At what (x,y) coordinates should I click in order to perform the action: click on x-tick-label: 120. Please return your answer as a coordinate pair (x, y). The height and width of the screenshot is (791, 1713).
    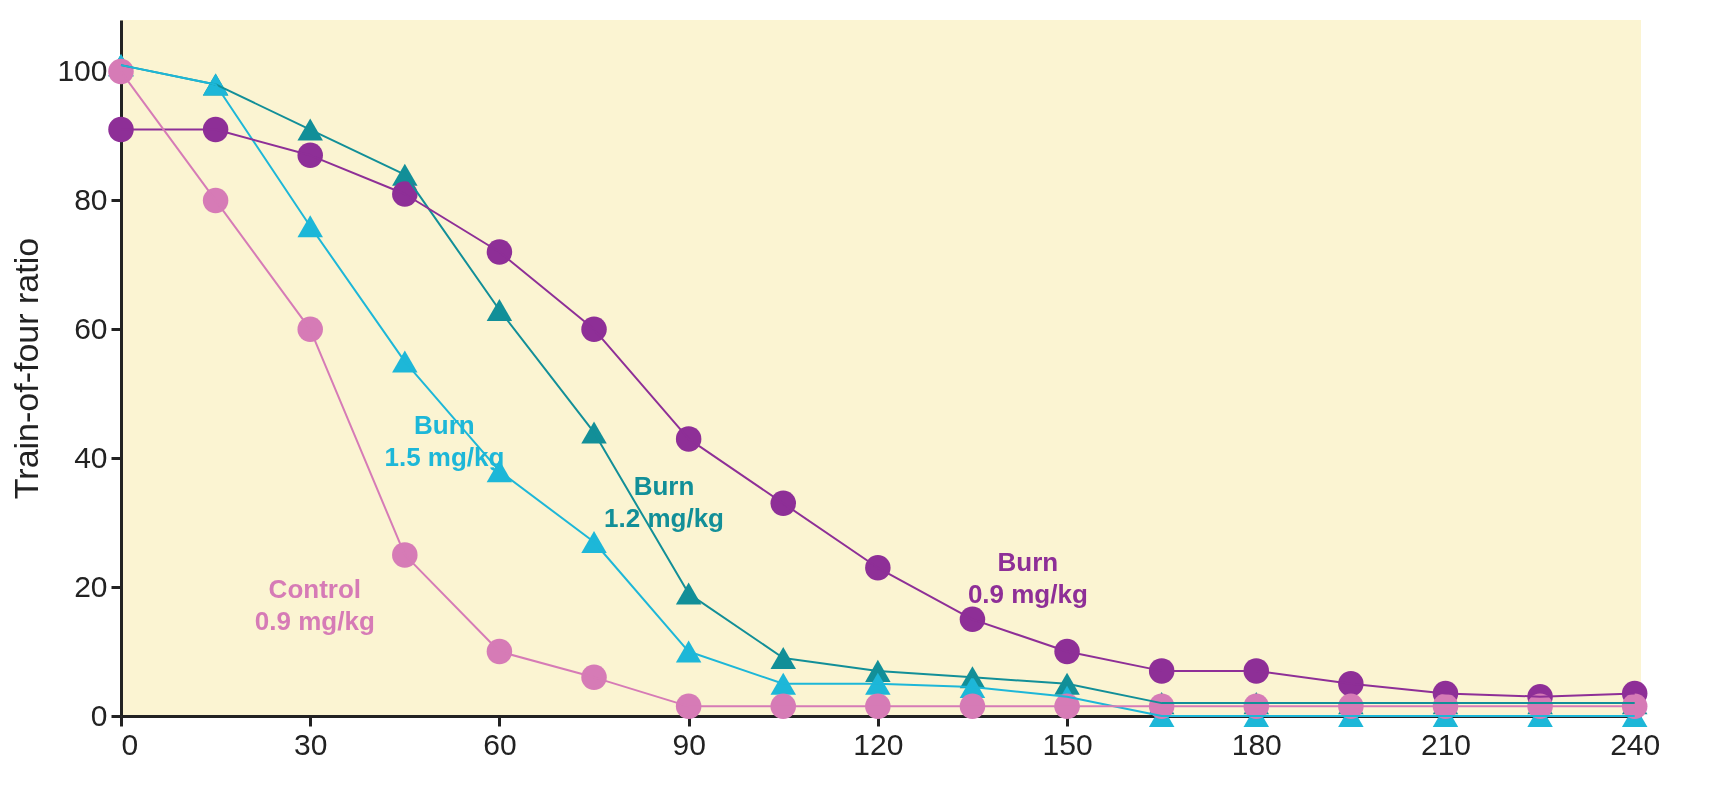
    Looking at the image, I should click on (878, 744).